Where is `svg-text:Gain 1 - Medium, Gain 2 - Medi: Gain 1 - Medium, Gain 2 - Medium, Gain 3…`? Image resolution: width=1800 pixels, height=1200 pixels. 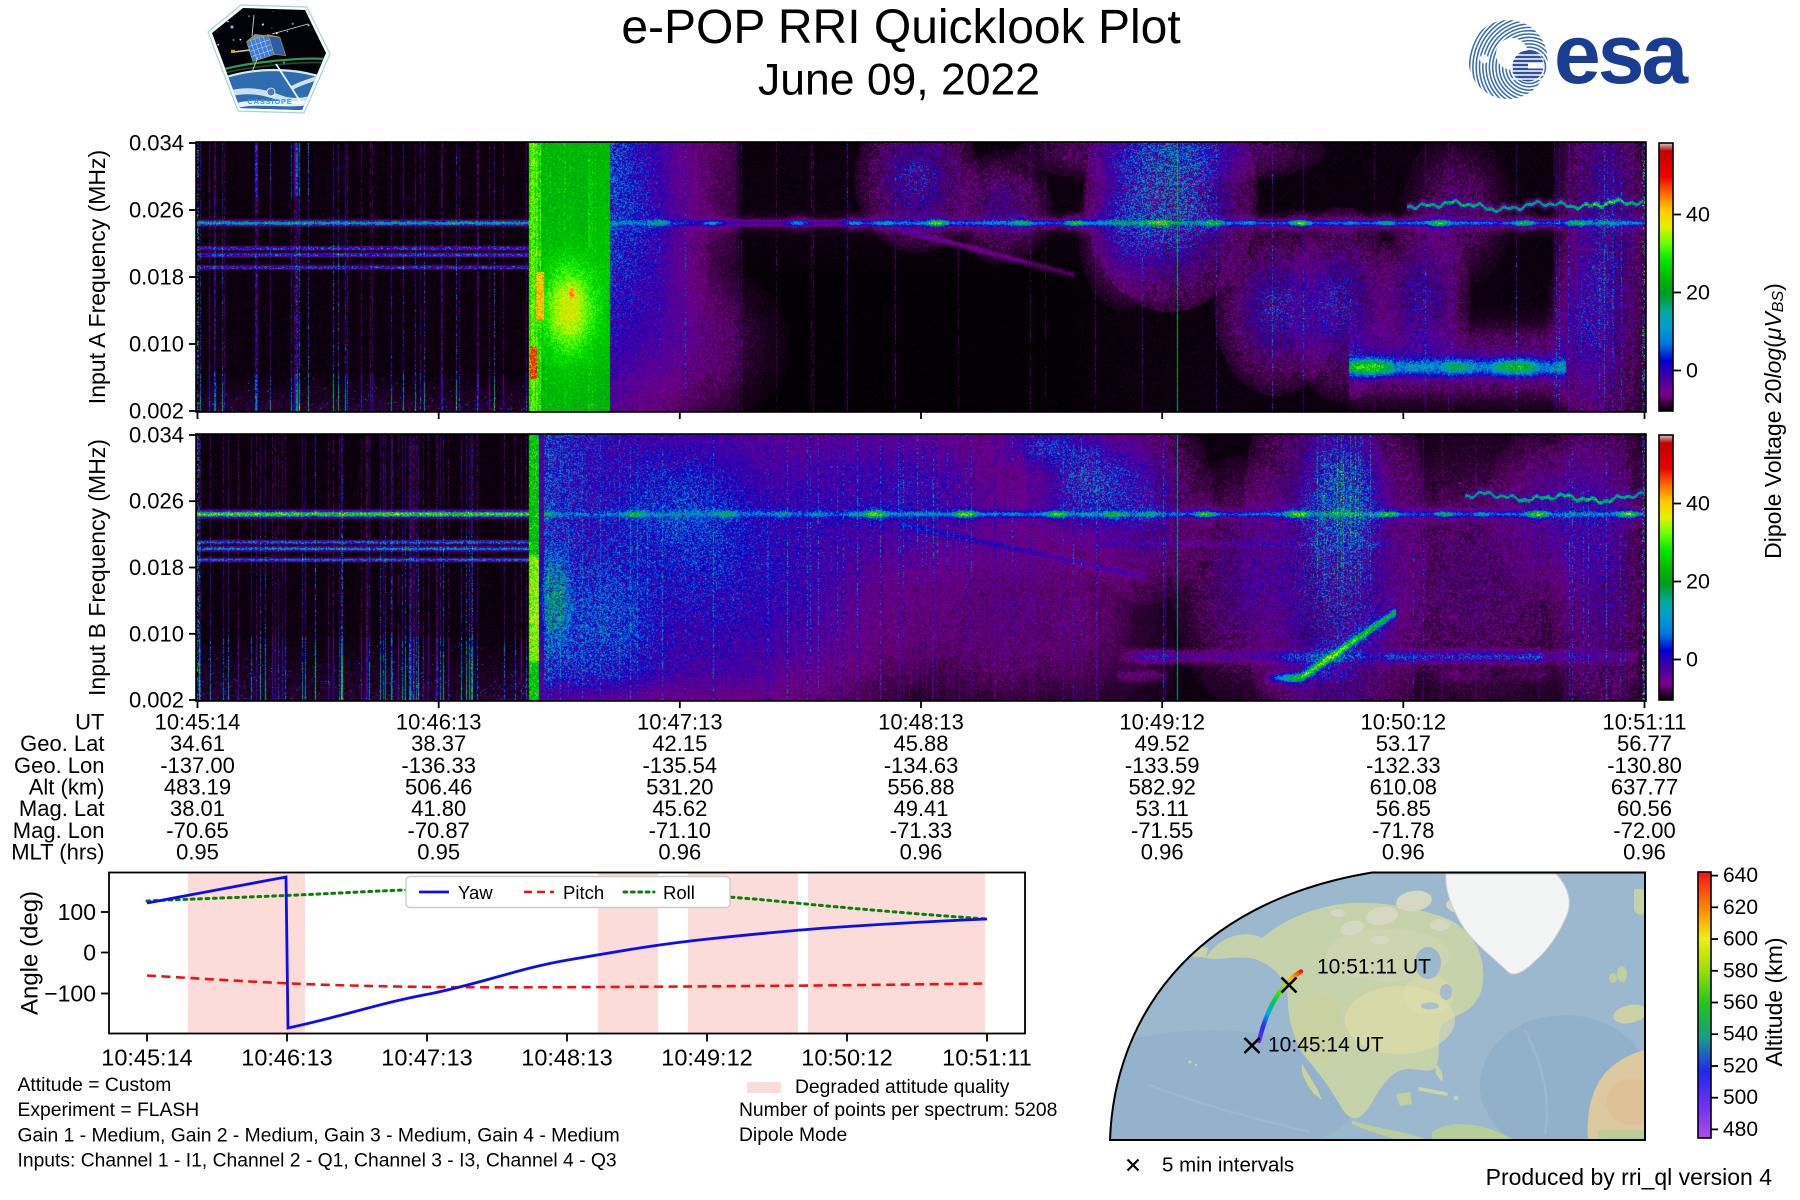 svg-text:Gain 1 - Medium, Gain 2 - Medi: Gain 1 - Medium, Gain 2 - Medium, Gain 3… is located at coordinates (319, 1135).